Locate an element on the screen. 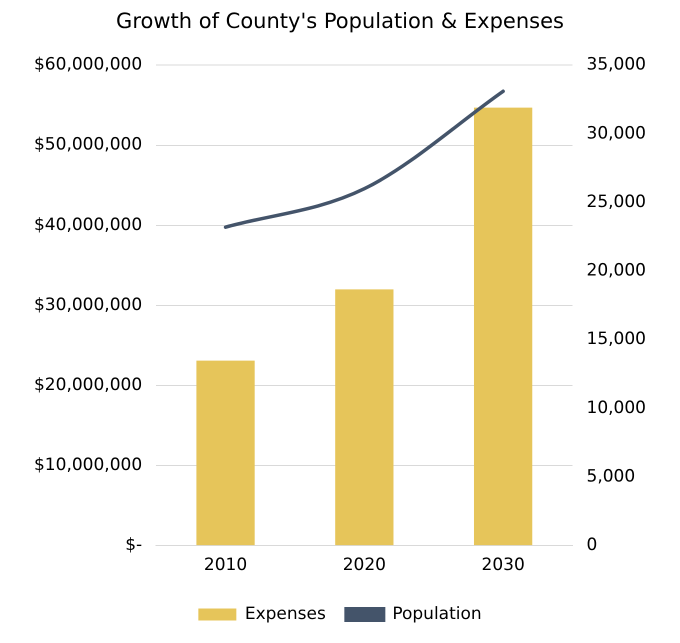 This screenshot has height=643, width=680. y2-tick-label: 15,000 is located at coordinates (616, 339).